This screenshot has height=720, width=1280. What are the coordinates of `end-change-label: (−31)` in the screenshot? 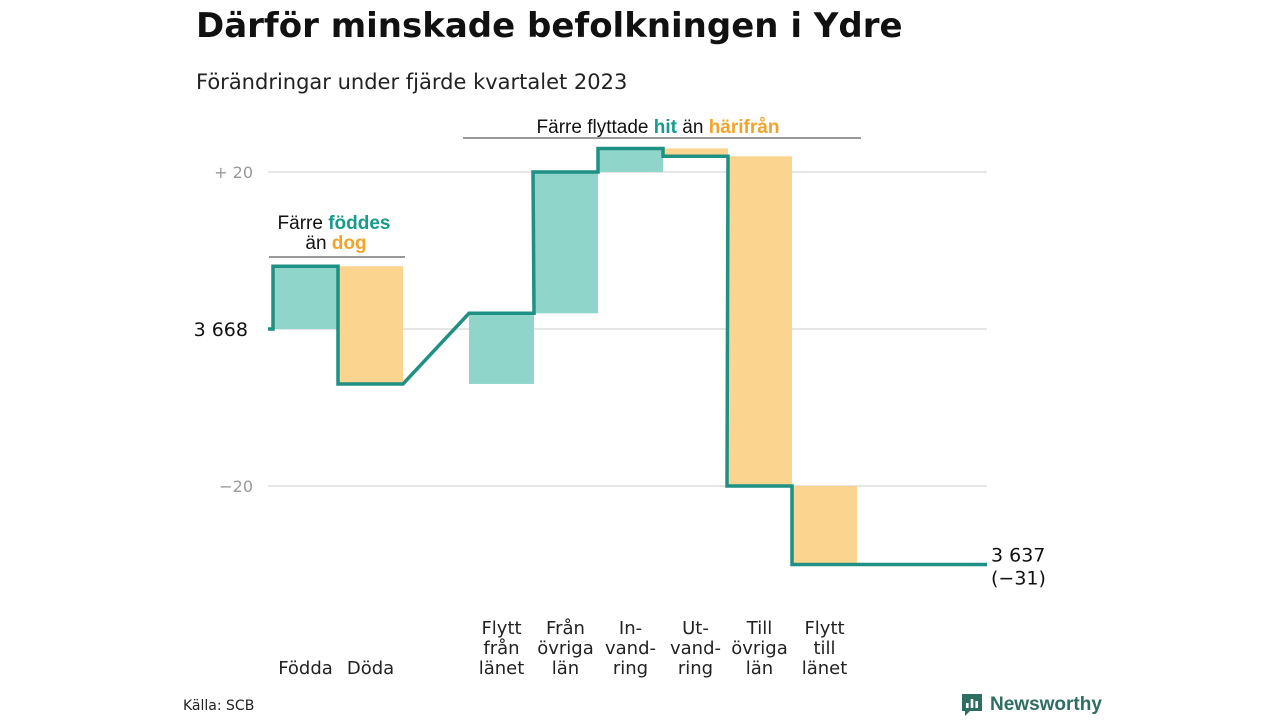 It's located at (1018, 579).